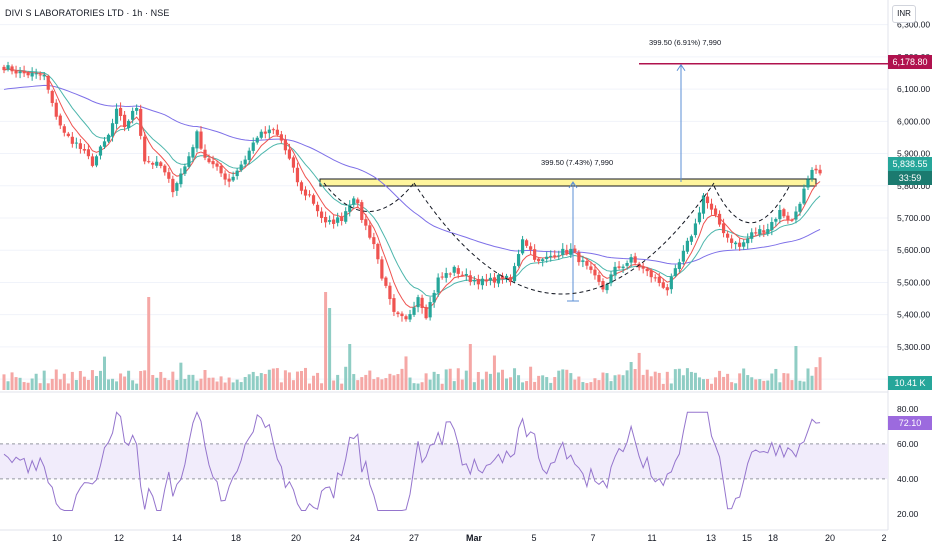 The height and width of the screenshot is (550, 932). What do you see at coordinates (564, 238) in the screenshot?
I see `cup-arc` at bounding box center [564, 238].